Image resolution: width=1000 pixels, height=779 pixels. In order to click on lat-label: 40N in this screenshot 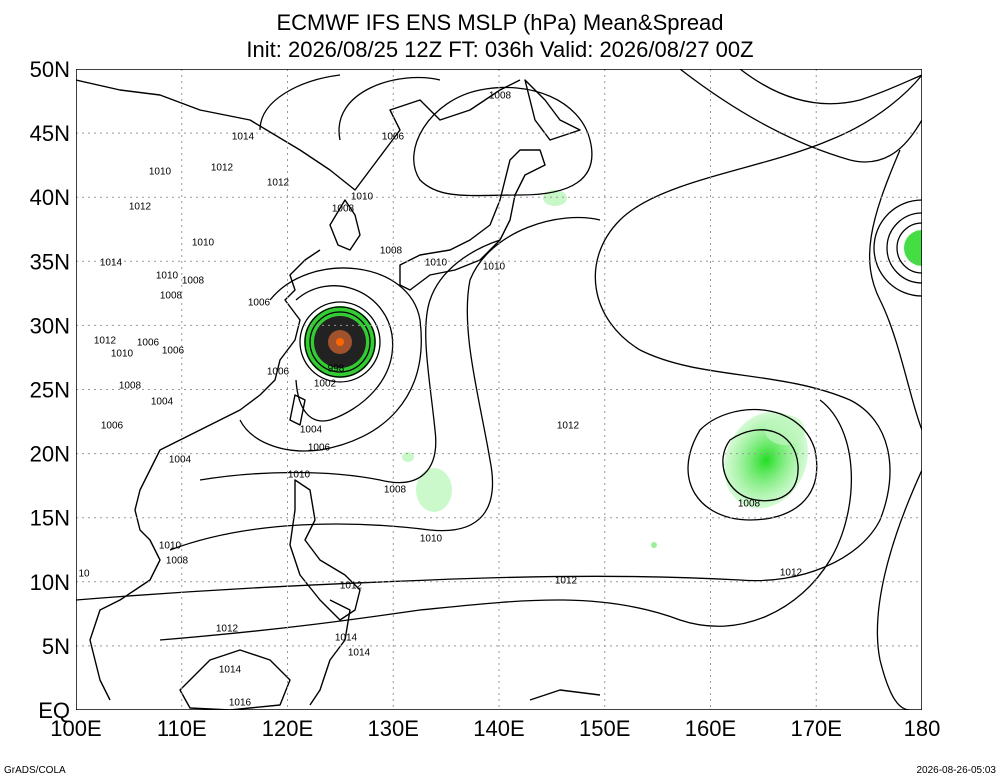, I will do `click(50, 197)`.